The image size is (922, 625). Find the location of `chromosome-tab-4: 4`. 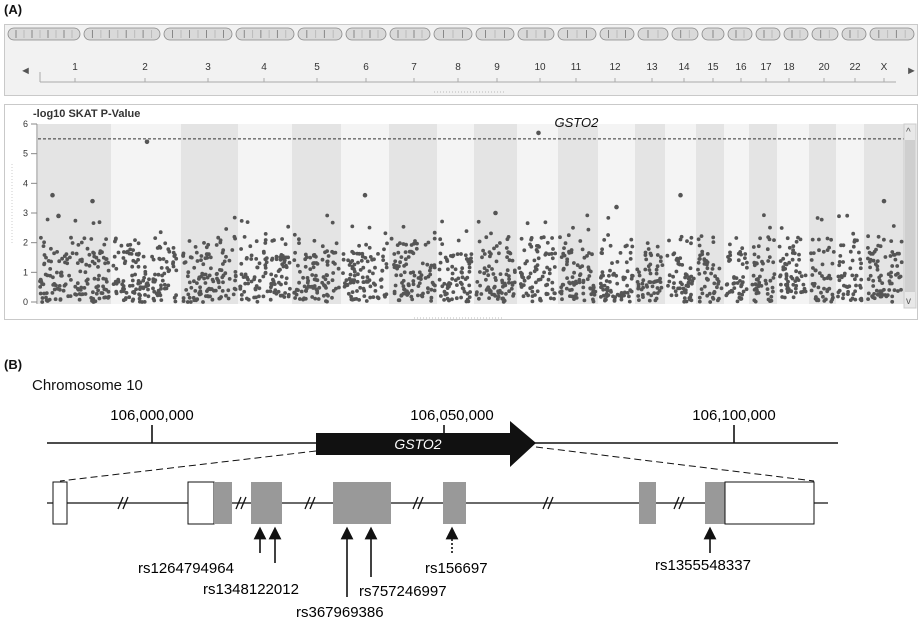

chromosome-tab-4: 4 is located at coordinates (264, 67).